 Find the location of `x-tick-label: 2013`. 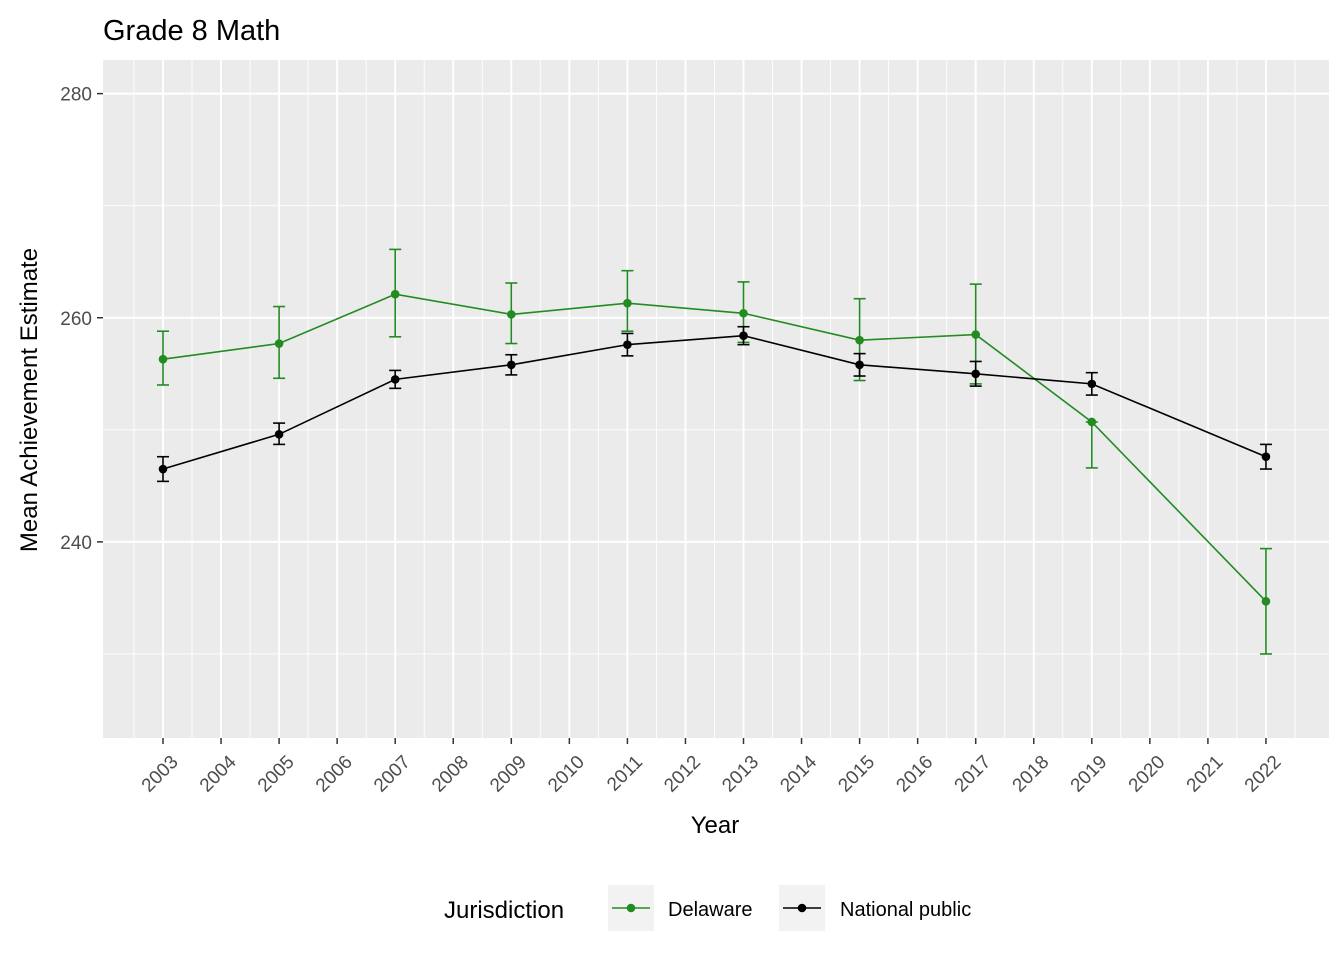

x-tick-label: 2013 is located at coordinates (740, 774).